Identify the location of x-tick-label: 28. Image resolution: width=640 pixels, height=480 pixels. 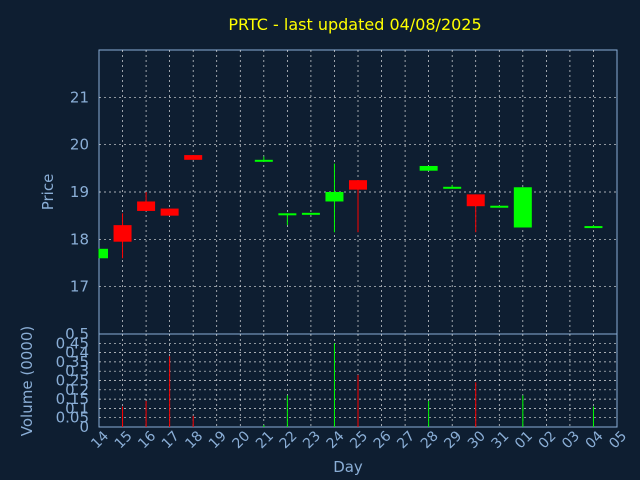
(430, 440).